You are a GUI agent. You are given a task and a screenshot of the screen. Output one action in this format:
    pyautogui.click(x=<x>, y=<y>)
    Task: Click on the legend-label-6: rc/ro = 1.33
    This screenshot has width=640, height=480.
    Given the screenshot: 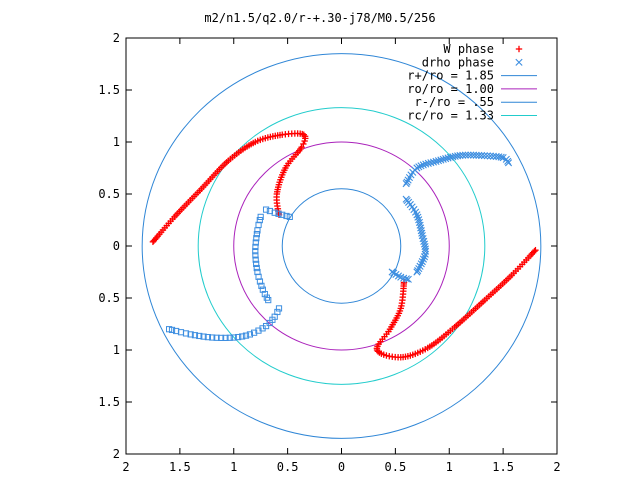 What is the action you would take?
    pyautogui.click(x=450, y=116)
    